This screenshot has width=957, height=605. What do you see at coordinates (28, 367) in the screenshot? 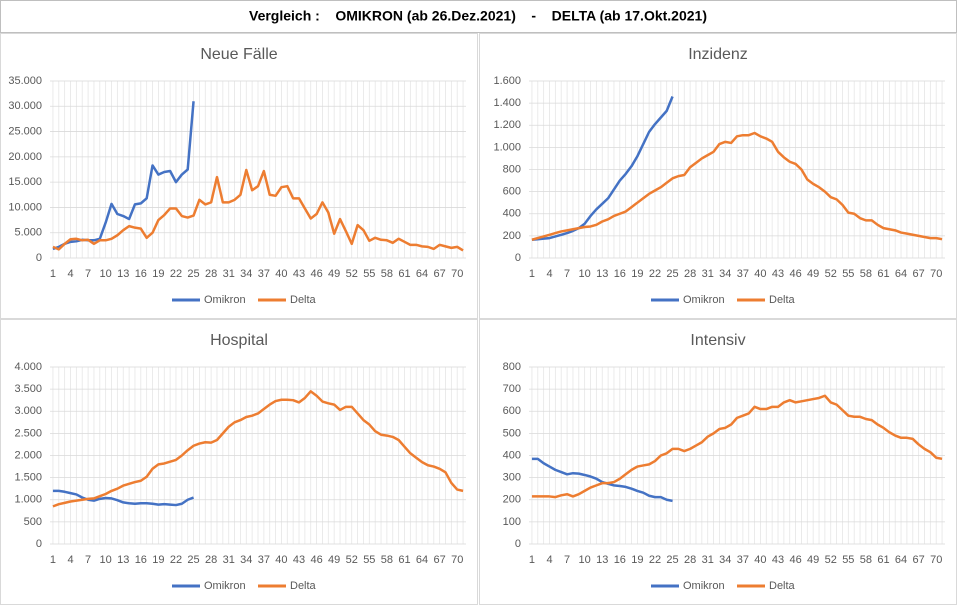
I see `y-tick-label: 4.000` at bounding box center [28, 367].